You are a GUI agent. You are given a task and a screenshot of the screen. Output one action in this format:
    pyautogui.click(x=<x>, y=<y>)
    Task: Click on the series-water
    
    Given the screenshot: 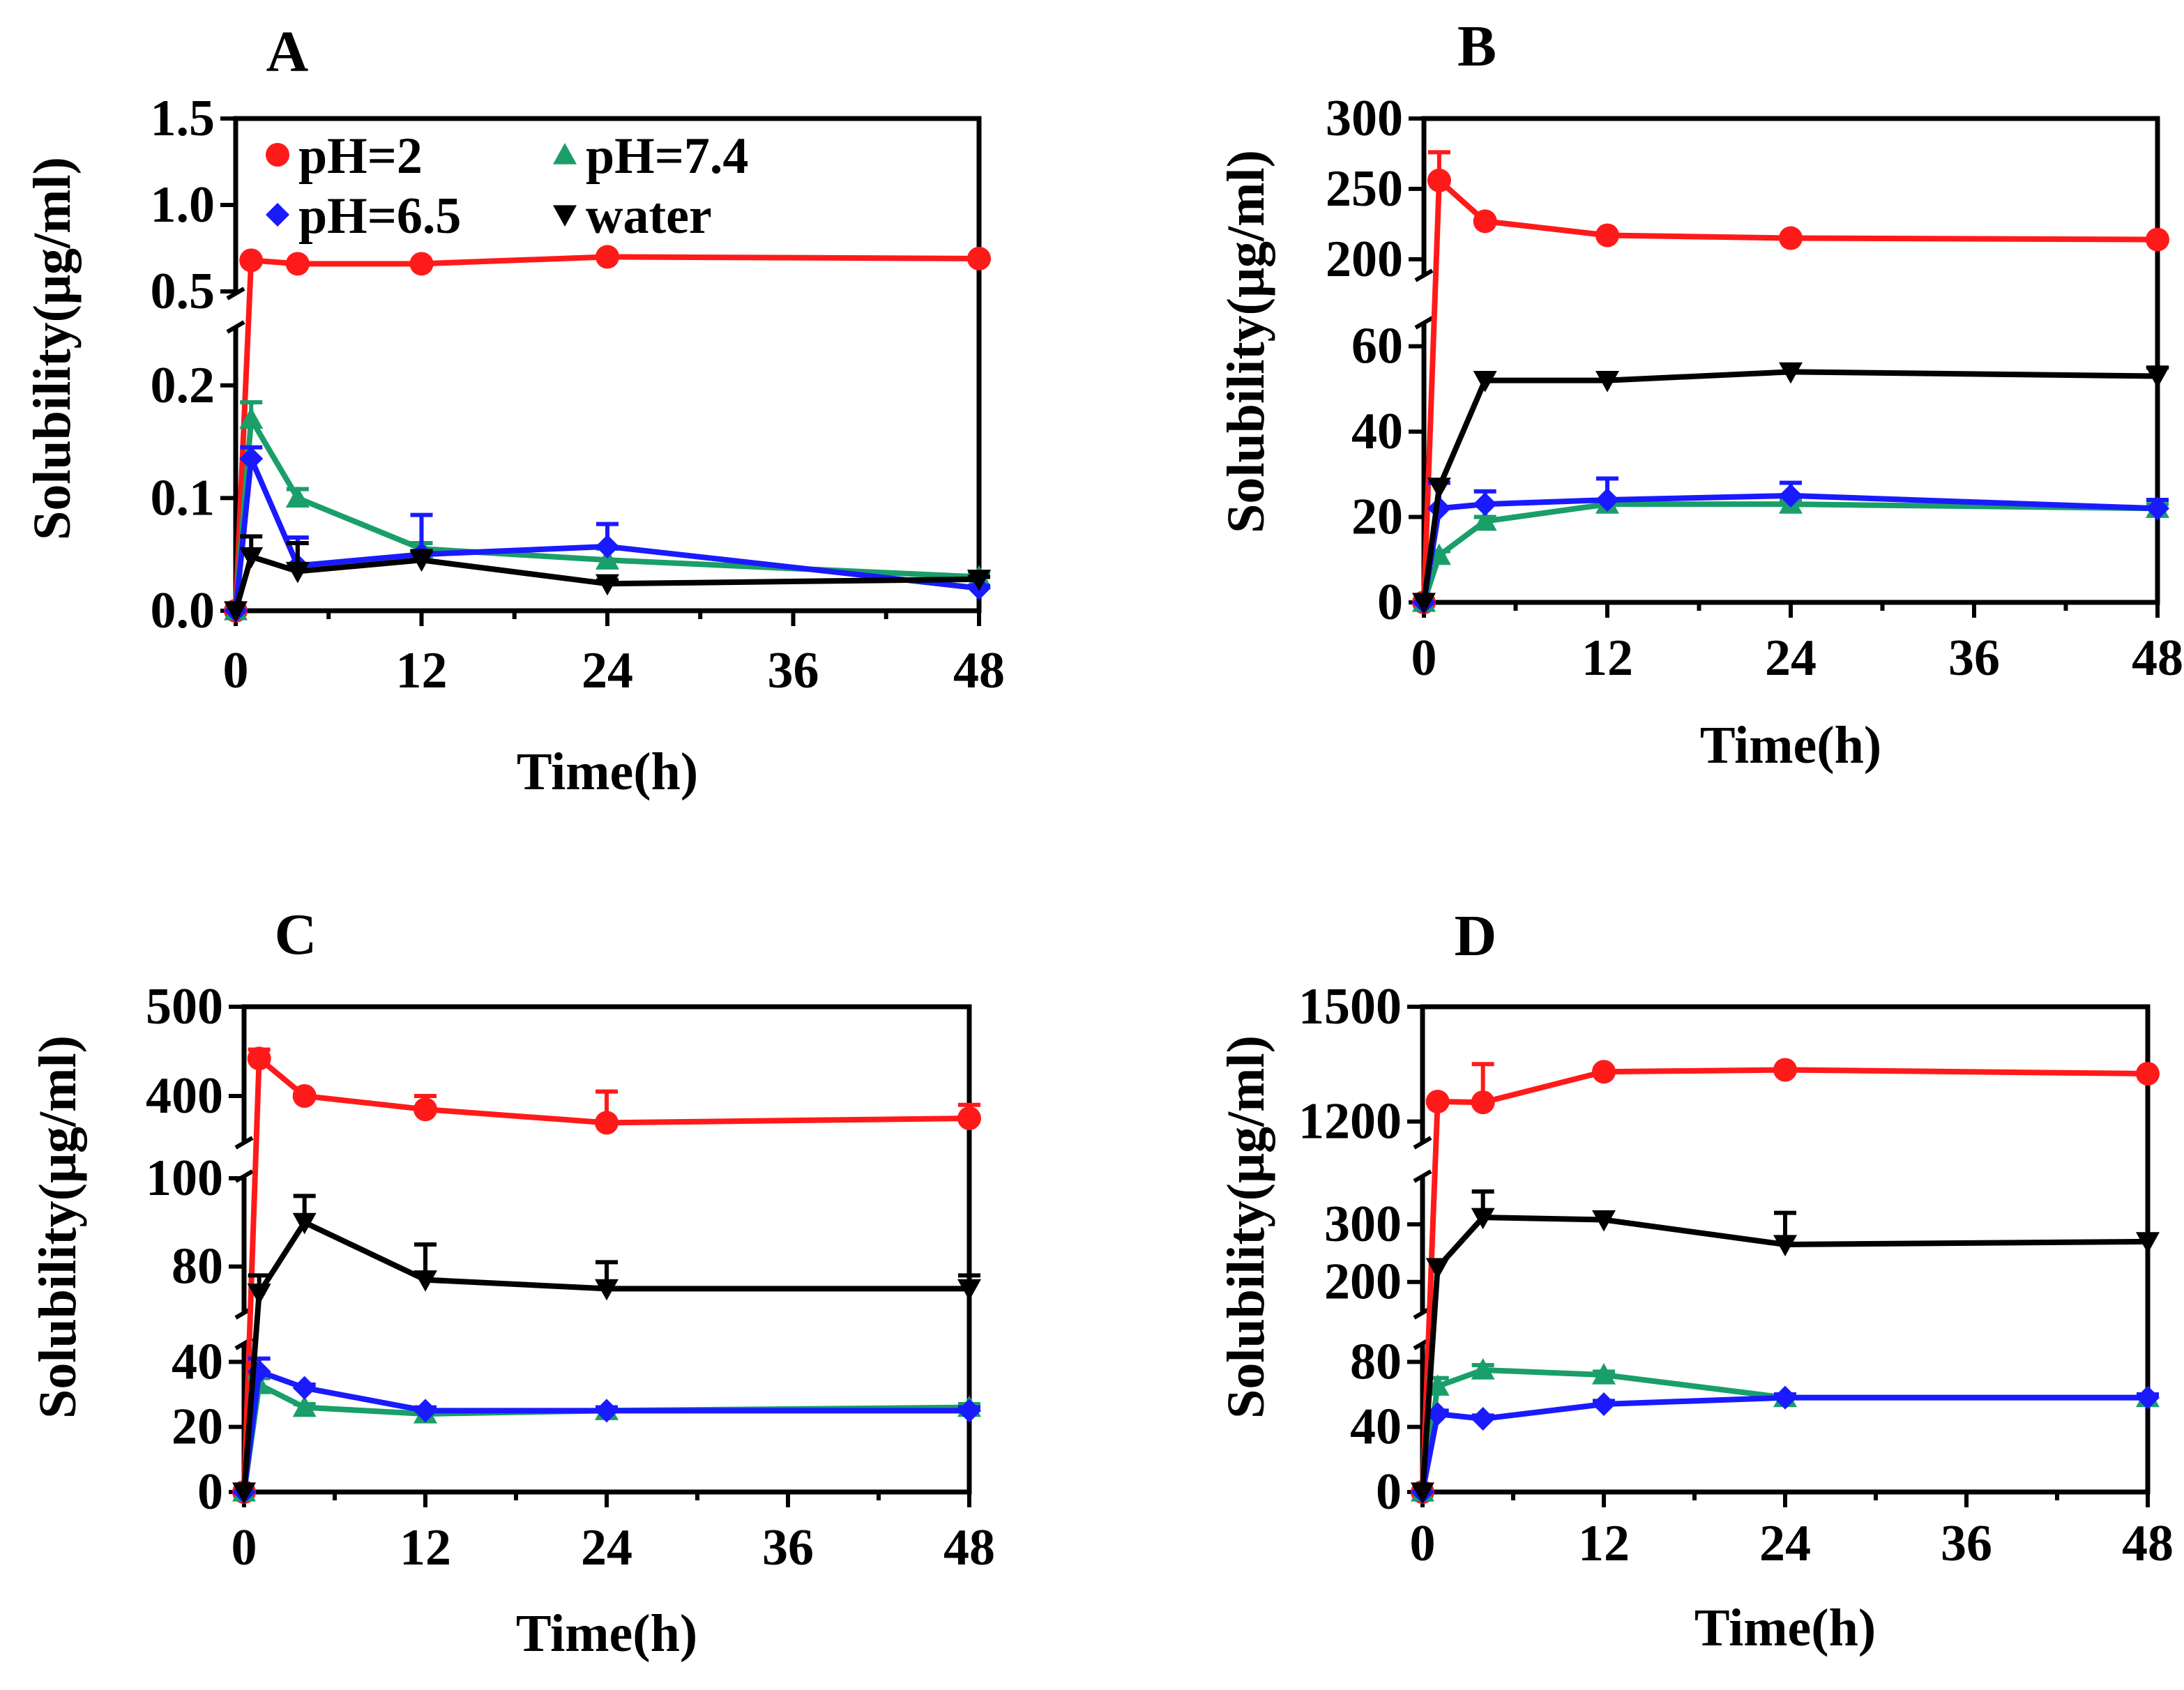 What is the action you would take?
    pyautogui.click(x=1785, y=1346)
    